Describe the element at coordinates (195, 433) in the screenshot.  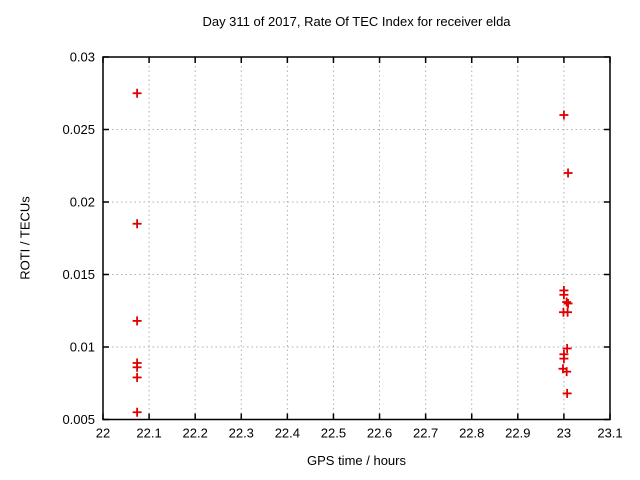
I see `x-tick-label: 22.2` at that location.